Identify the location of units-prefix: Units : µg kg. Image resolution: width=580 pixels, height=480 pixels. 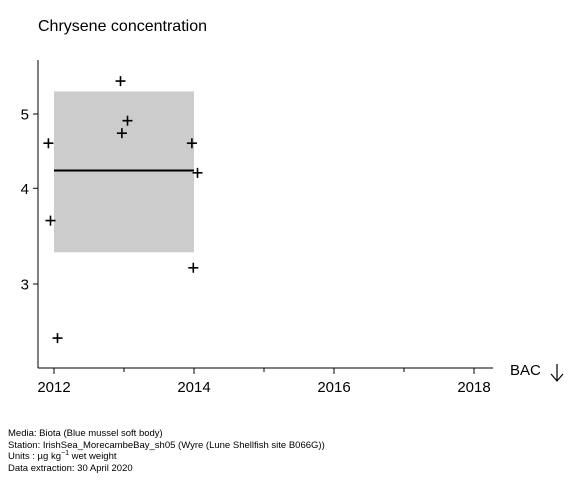
(34, 457).